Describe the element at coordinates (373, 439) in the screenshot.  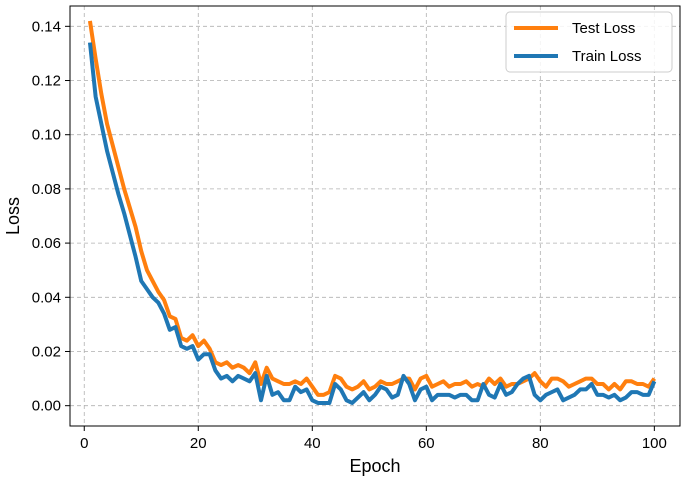
I see `x-ticks: 0 20 40 60 80 100` at that location.